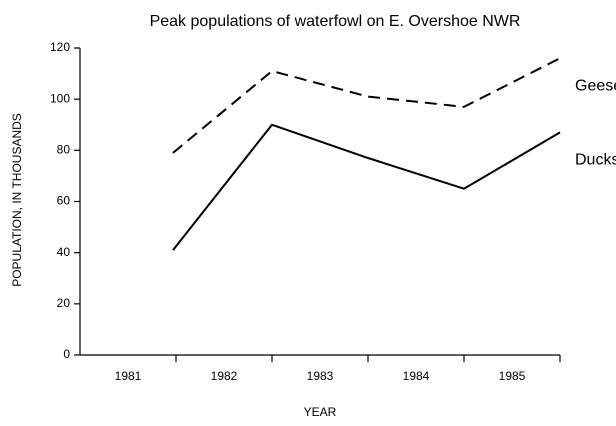 Image resolution: width=616 pixels, height=426 pixels. I want to click on x-tick-label: 1981, so click(128, 376).